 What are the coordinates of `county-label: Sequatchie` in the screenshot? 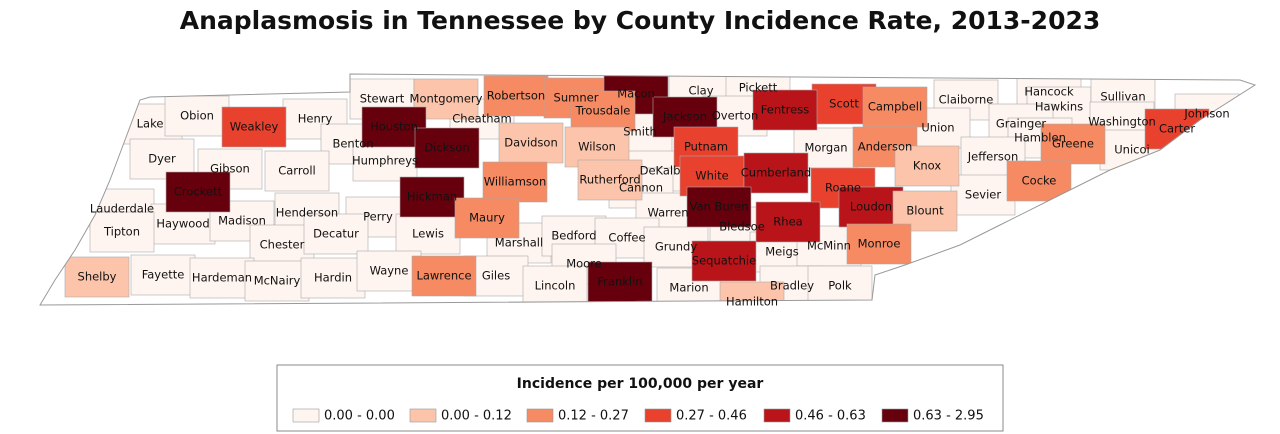 It's located at (724, 261).